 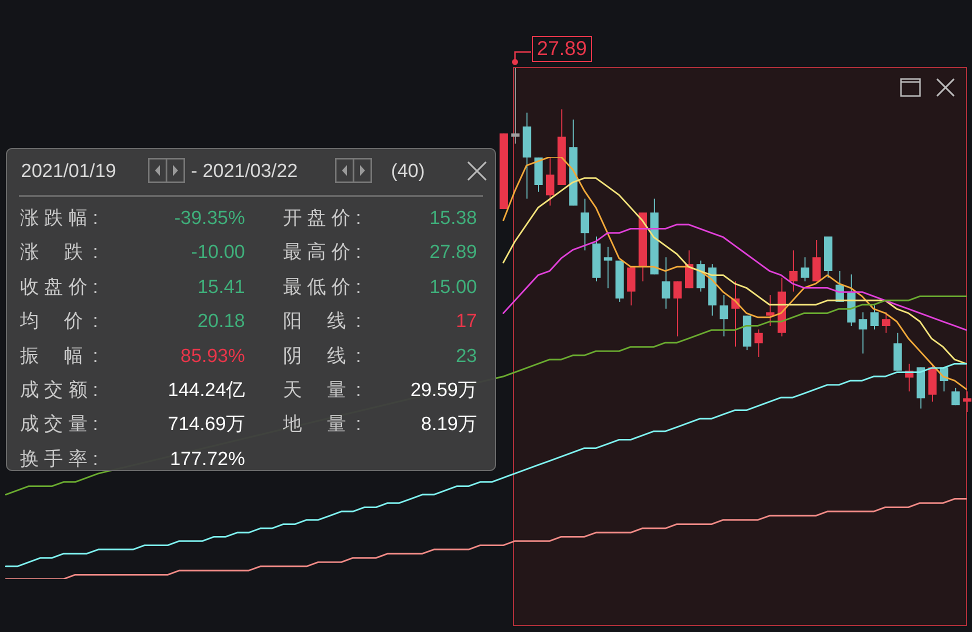 I want to click on annotation: 换手率:, so click(x=59, y=460).